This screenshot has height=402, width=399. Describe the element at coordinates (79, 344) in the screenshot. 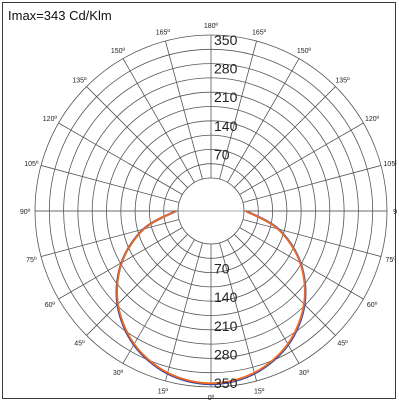

I see `angle-label-left: 45º` at that location.